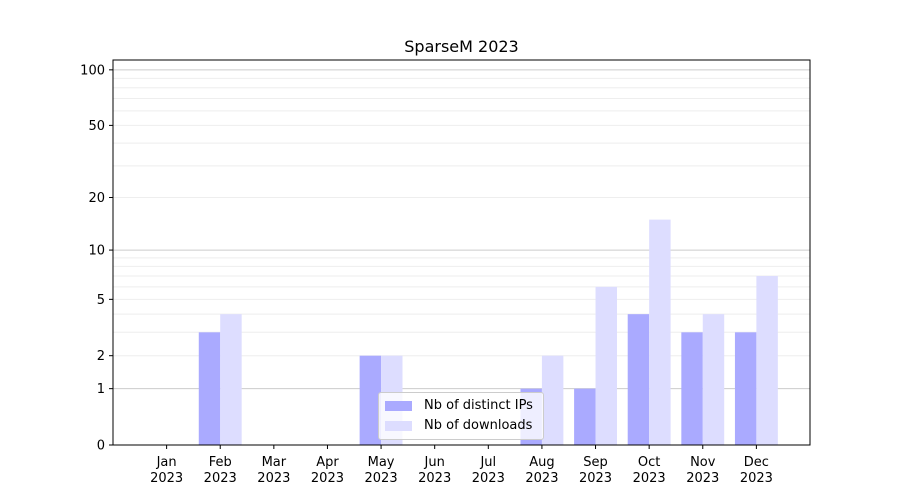 The width and height of the screenshot is (900, 504). What do you see at coordinates (487, 462) in the screenshot?
I see `x-tick-label: Jul` at bounding box center [487, 462].